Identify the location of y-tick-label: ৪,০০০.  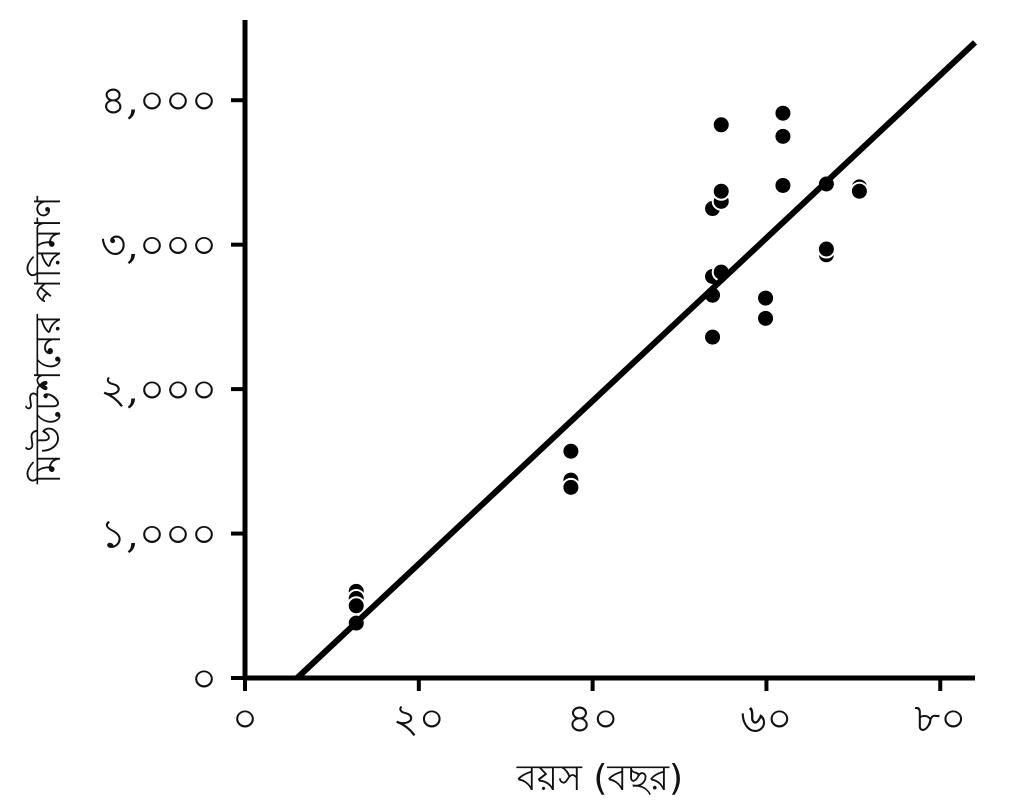
(158, 101).